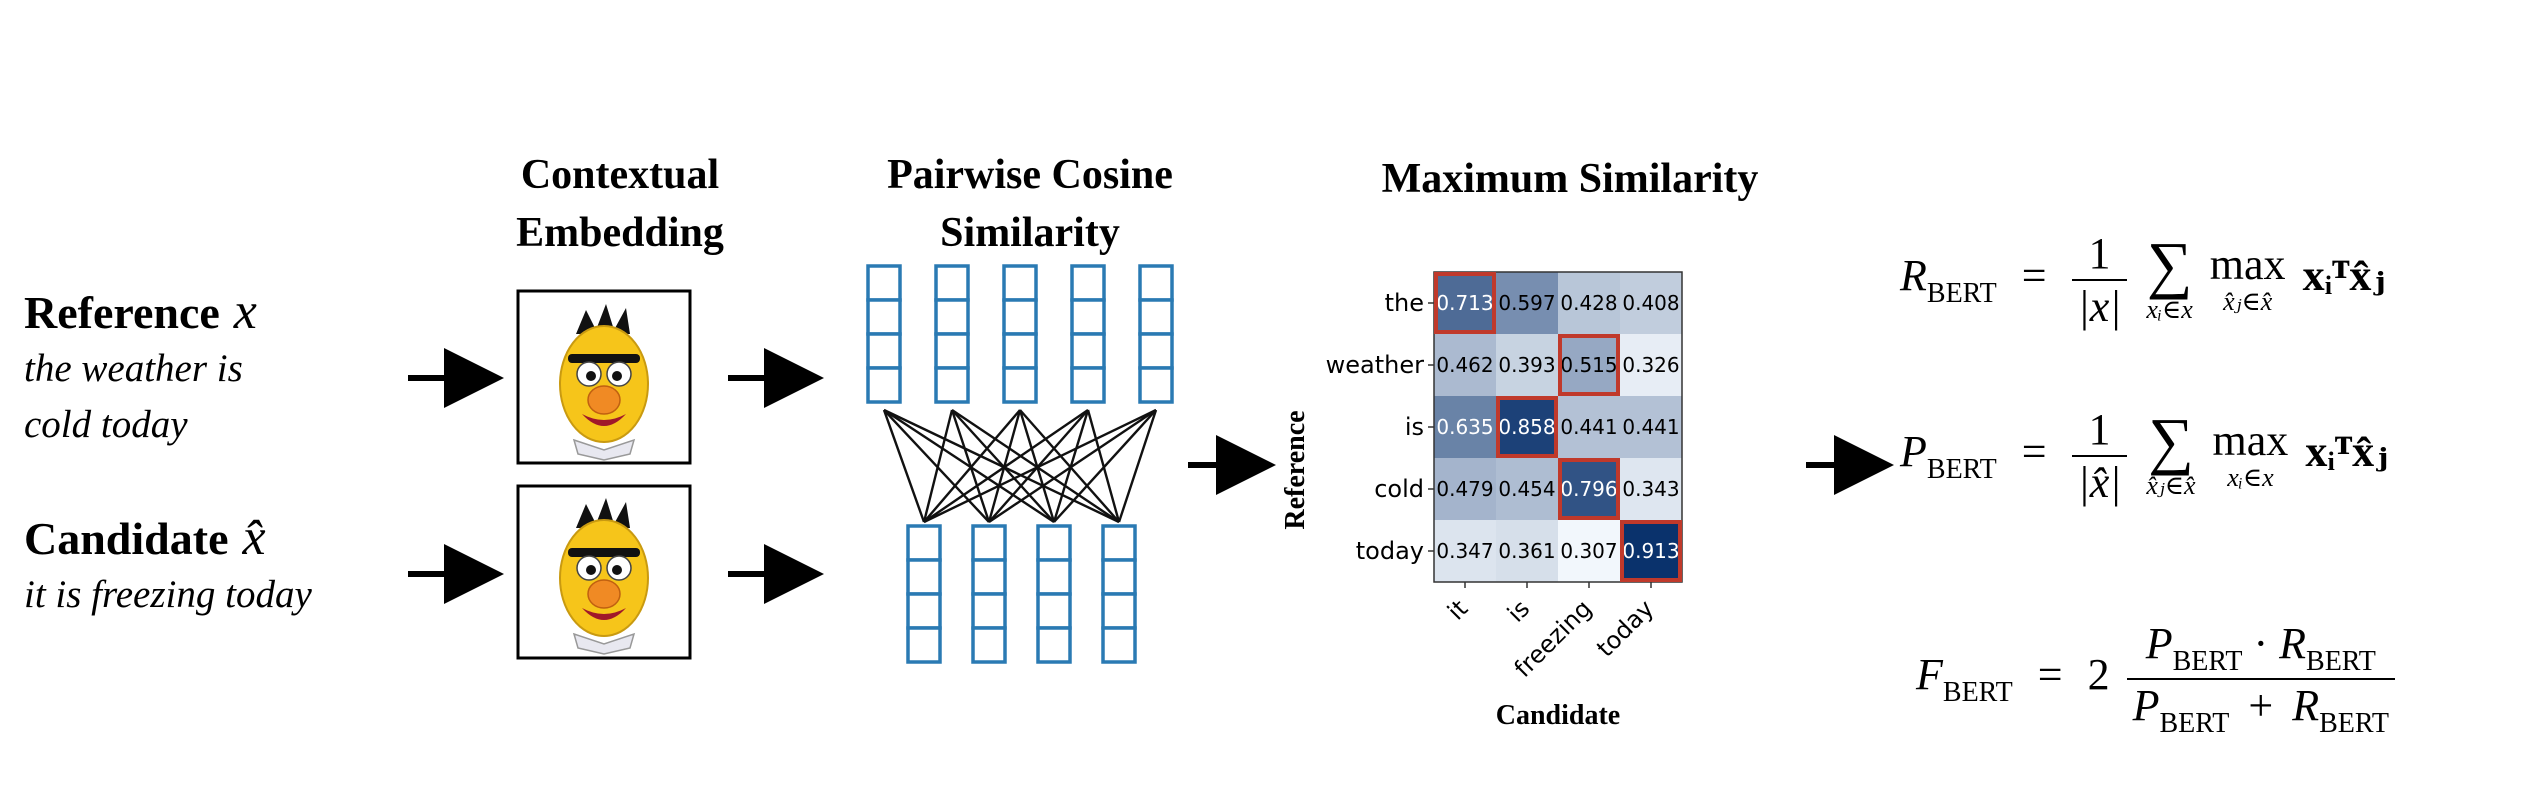 This screenshot has width=2536, height=803. I want to click on recall-equals: =, so click(2034, 276).